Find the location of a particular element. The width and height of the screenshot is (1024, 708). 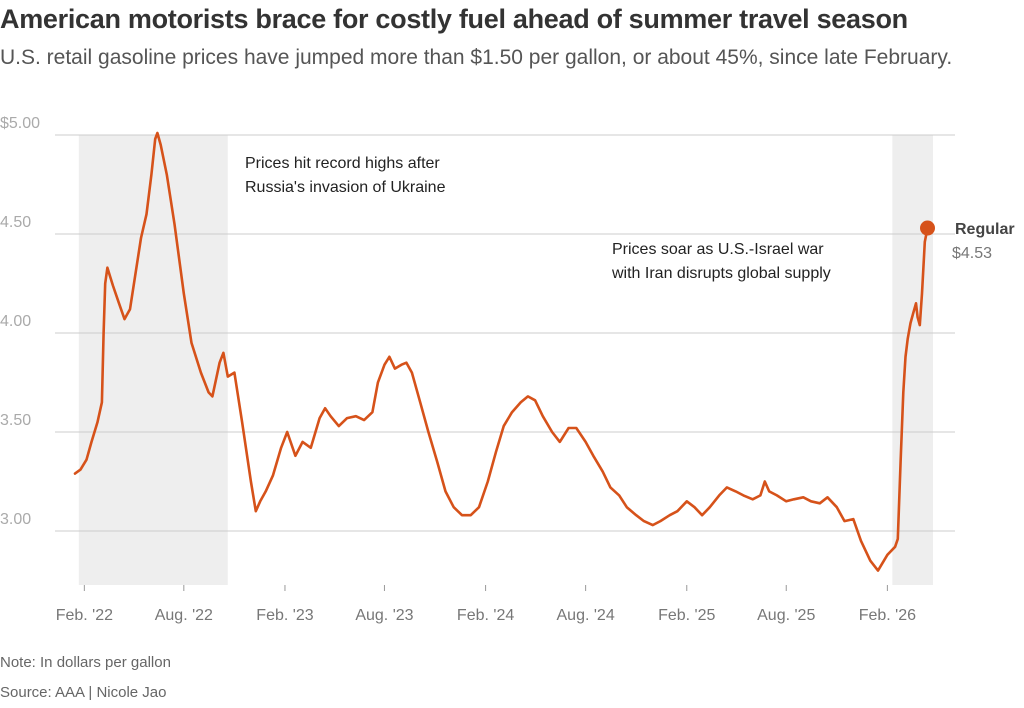

x-tick-label: Feb. '25 is located at coordinates (686, 615).